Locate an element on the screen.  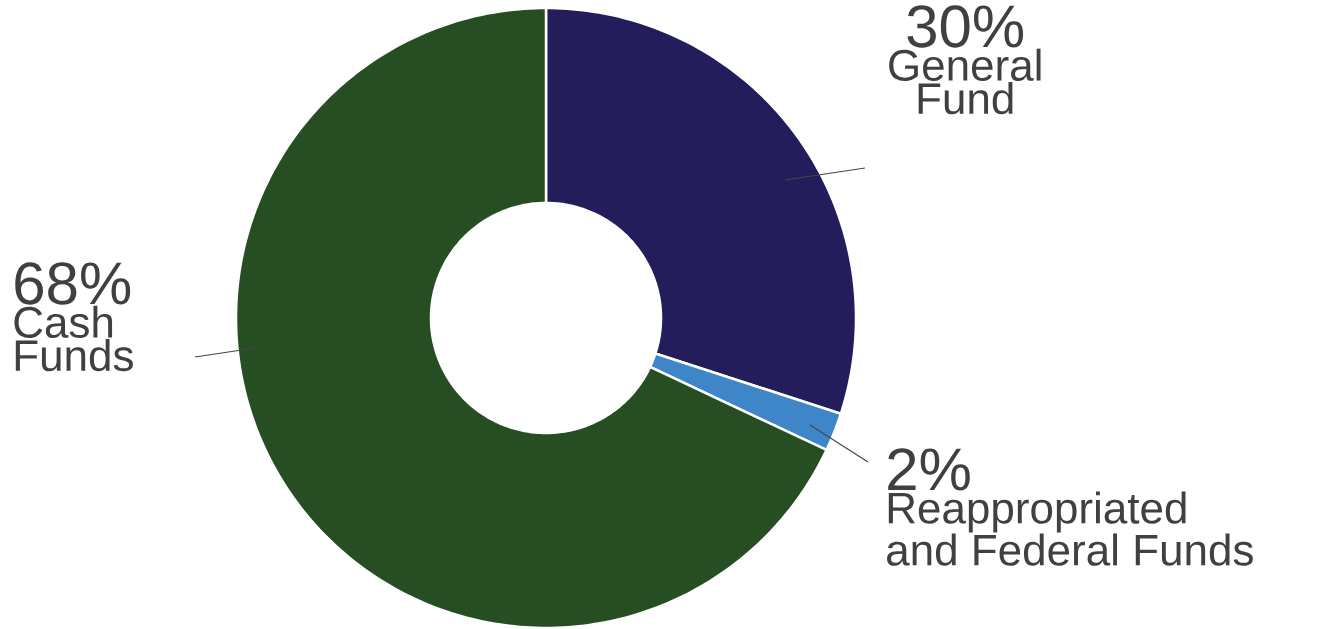
data-label: 68% is located at coordinates (73, 283).